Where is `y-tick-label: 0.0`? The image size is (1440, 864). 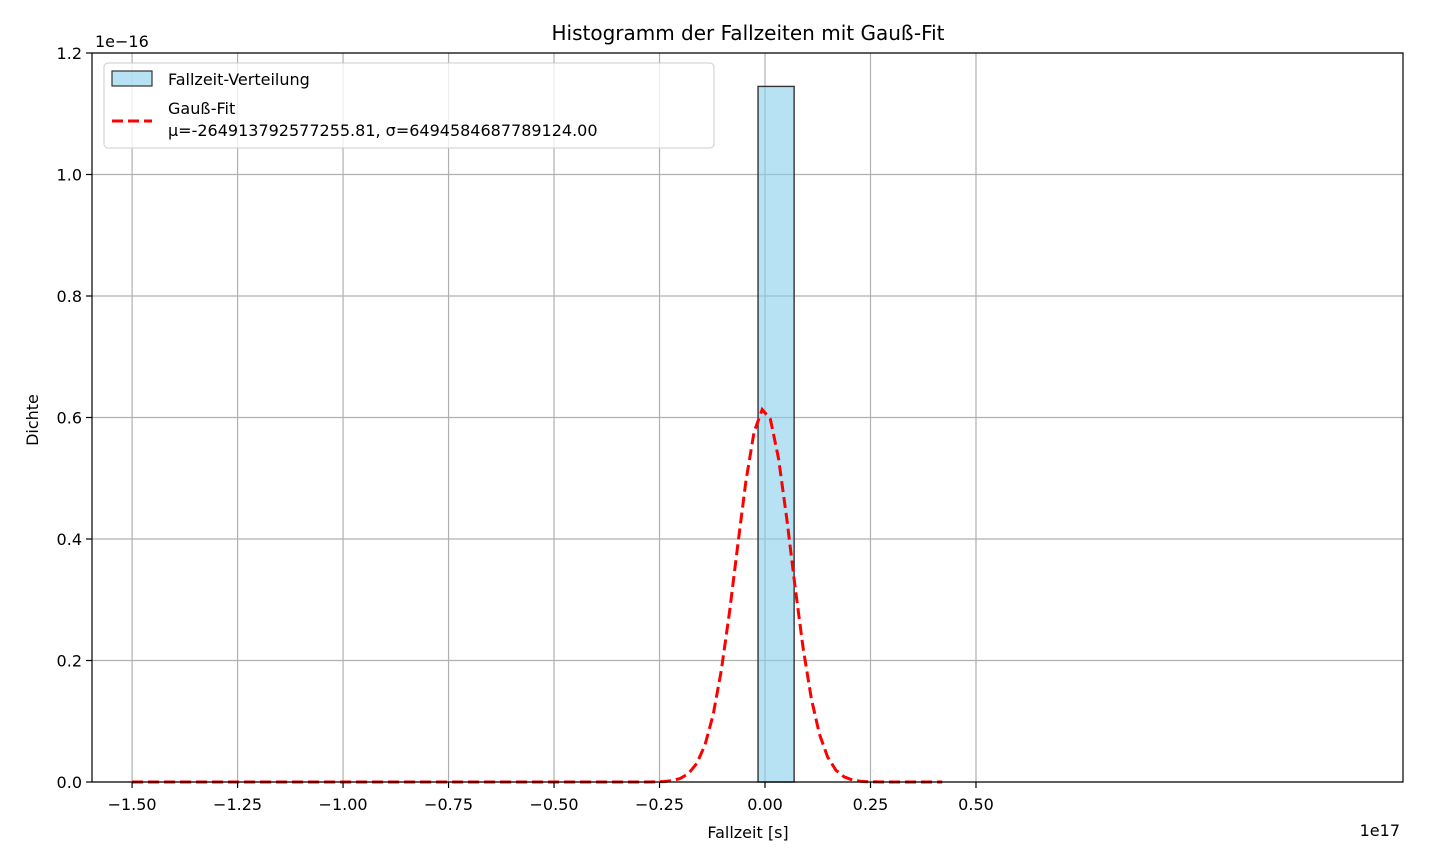 y-tick-label: 0.0 is located at coordinates (69, 782).